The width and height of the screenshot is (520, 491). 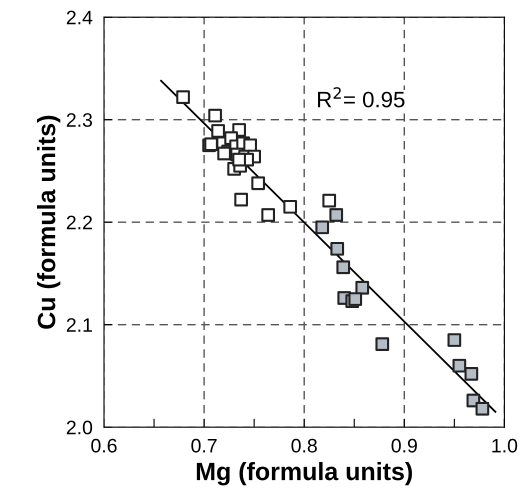 What do you see at coordinates (79, 17) in the screenshot?
I see `y-tick-label: 2.4` at bounding box center [79, 17].